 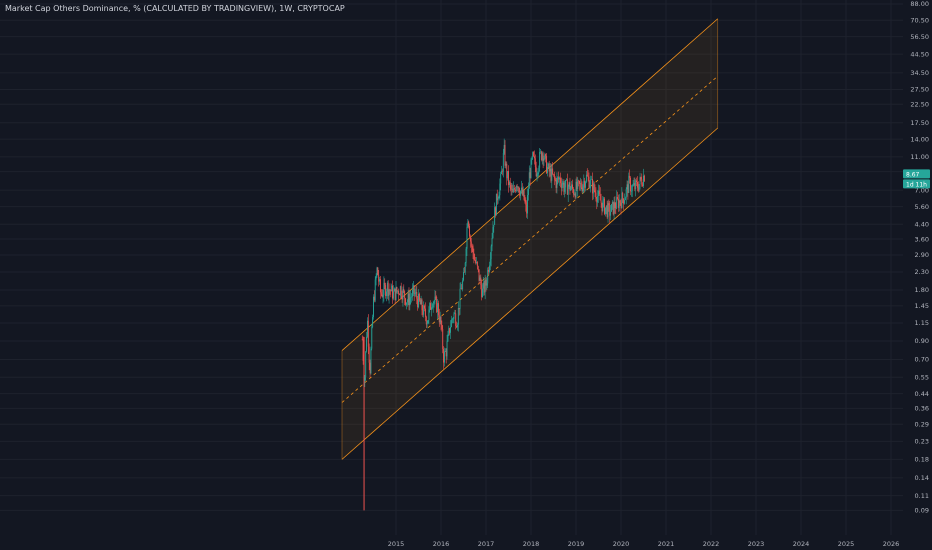 What do you see at coordinates (922, 272) in the screenshot?
I see `y-axis-tick-label: 2.30` at bounding box center [922, 272].